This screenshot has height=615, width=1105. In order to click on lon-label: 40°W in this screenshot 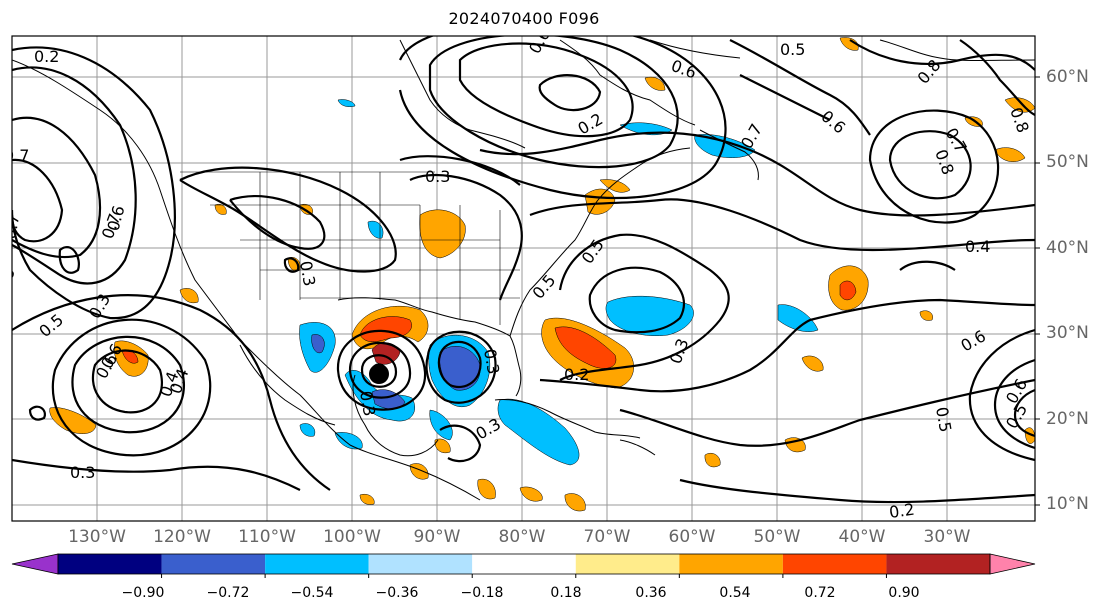, I will do `click(862, 537)`.